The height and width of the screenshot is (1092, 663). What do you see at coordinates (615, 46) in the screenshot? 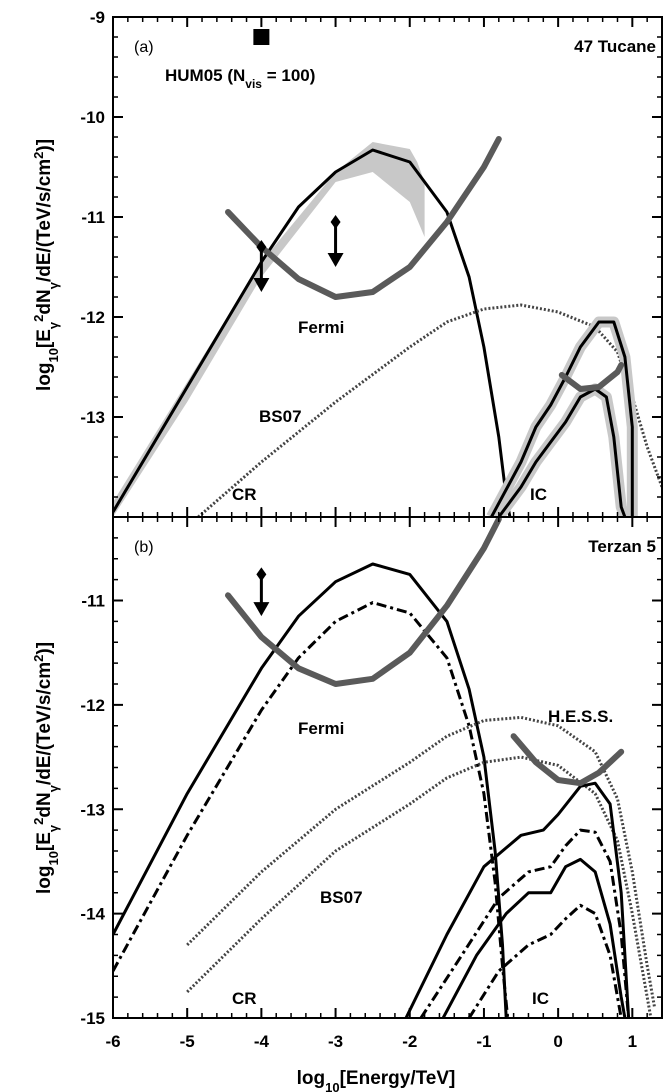
I see `panel-a-title: 47 Tucane` at bounding box center [615, 46].